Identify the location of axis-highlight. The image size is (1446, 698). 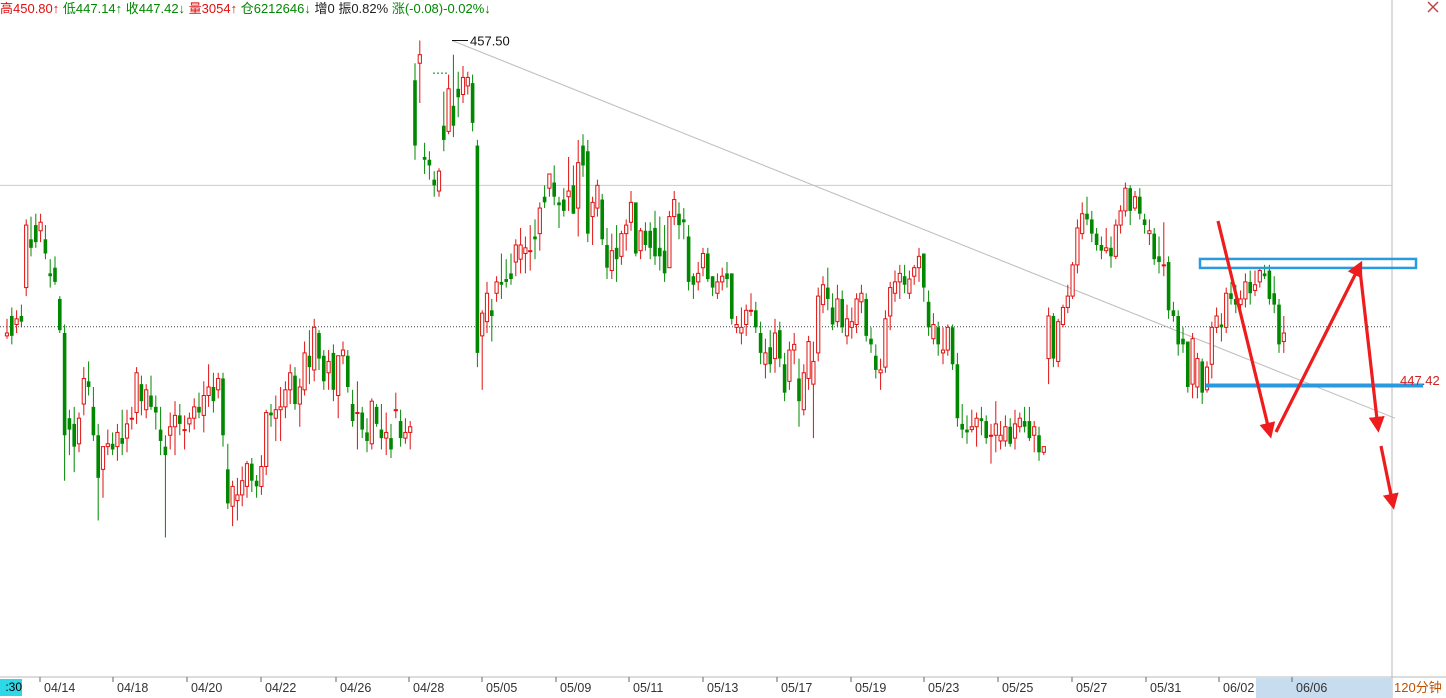
(1324, 688).